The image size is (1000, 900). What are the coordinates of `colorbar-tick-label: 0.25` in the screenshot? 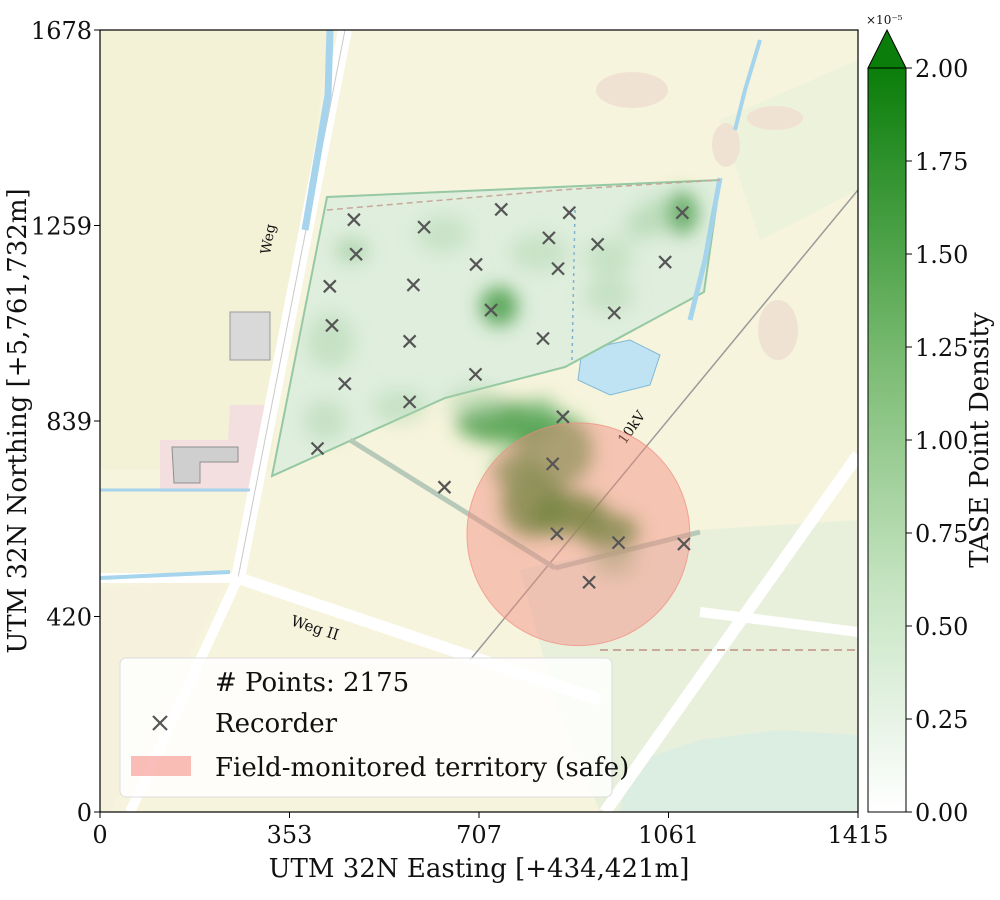 It's located at (941, 720).